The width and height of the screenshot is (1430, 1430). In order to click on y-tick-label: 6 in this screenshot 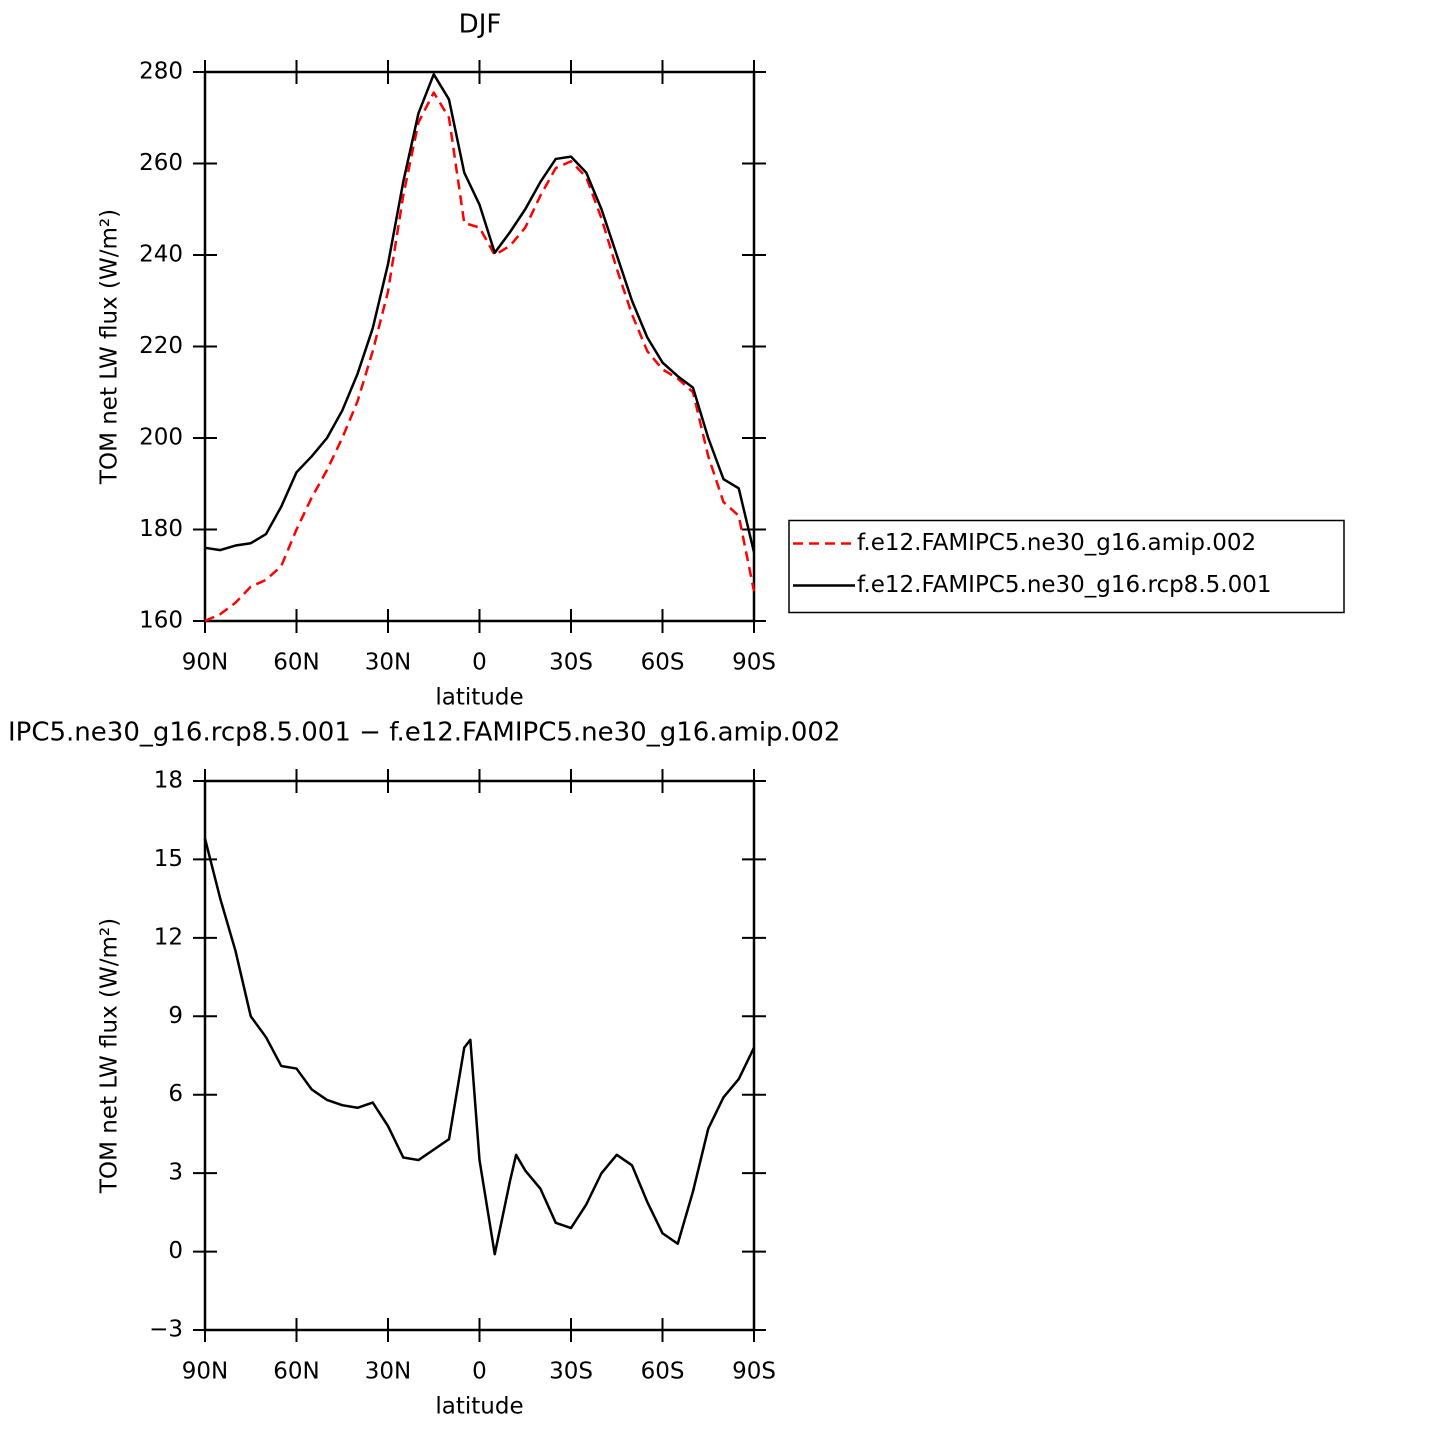, I will do `click(175, 1094)`.